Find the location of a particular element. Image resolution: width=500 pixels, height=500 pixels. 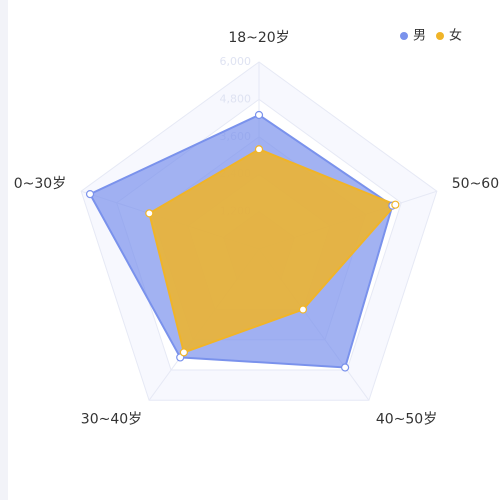

tick-label: 4,800 is located at coordinates (236, 98).